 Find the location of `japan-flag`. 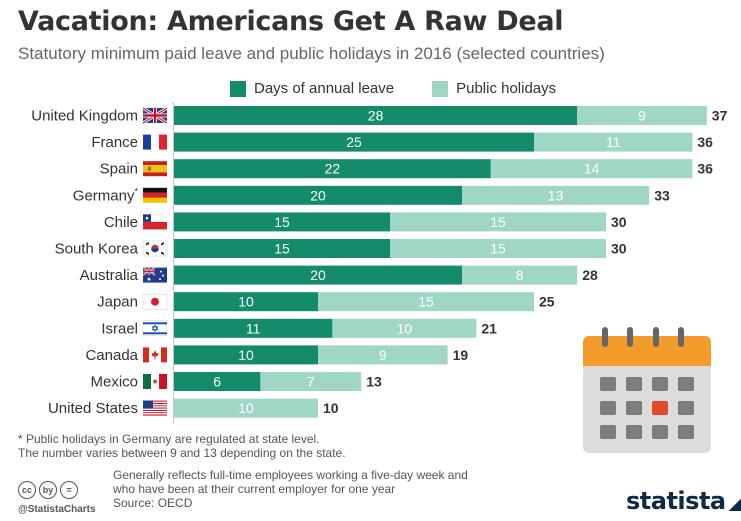

japan-flag is located at coordinates (155, 301).